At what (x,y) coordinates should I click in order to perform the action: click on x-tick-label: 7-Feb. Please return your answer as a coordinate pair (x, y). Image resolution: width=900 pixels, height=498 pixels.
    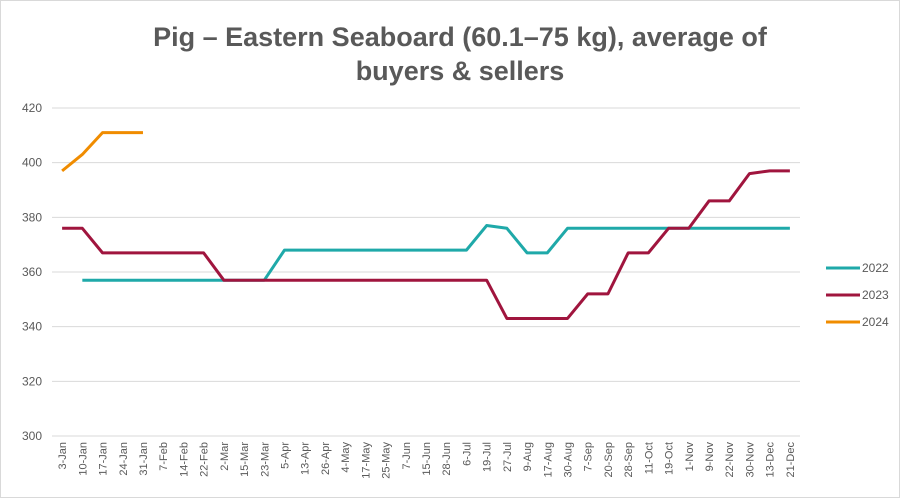
    Looking at the image, I should click on (164, 456).